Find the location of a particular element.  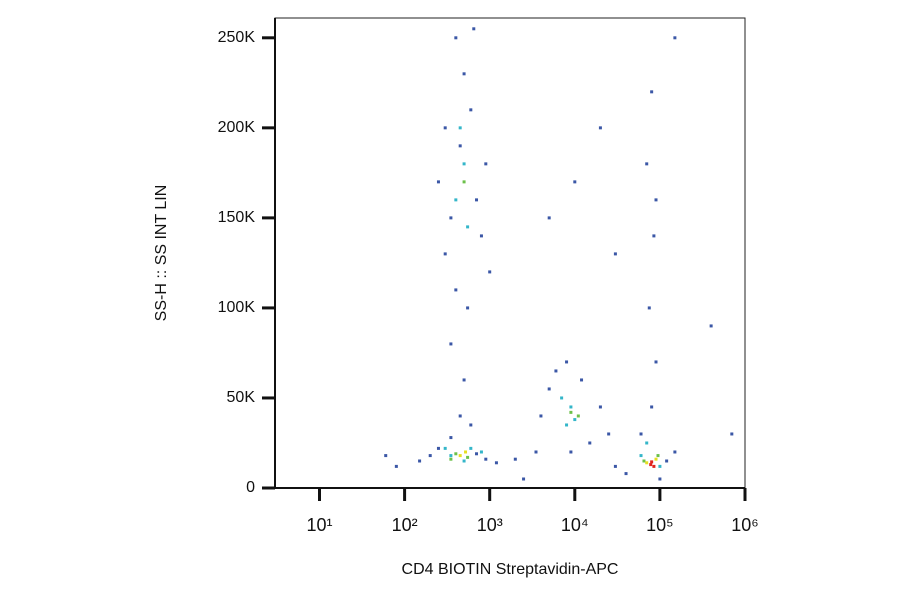

y-tick-label: 100K is located at coordinates (237, 307).